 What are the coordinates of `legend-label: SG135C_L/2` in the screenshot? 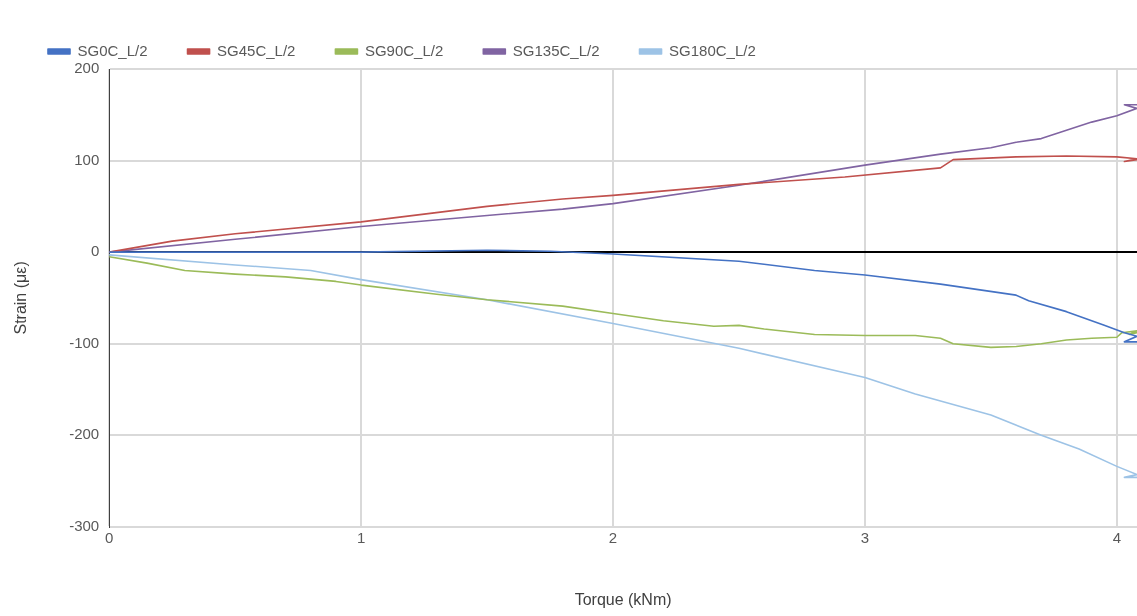 It's located at (556, 50).